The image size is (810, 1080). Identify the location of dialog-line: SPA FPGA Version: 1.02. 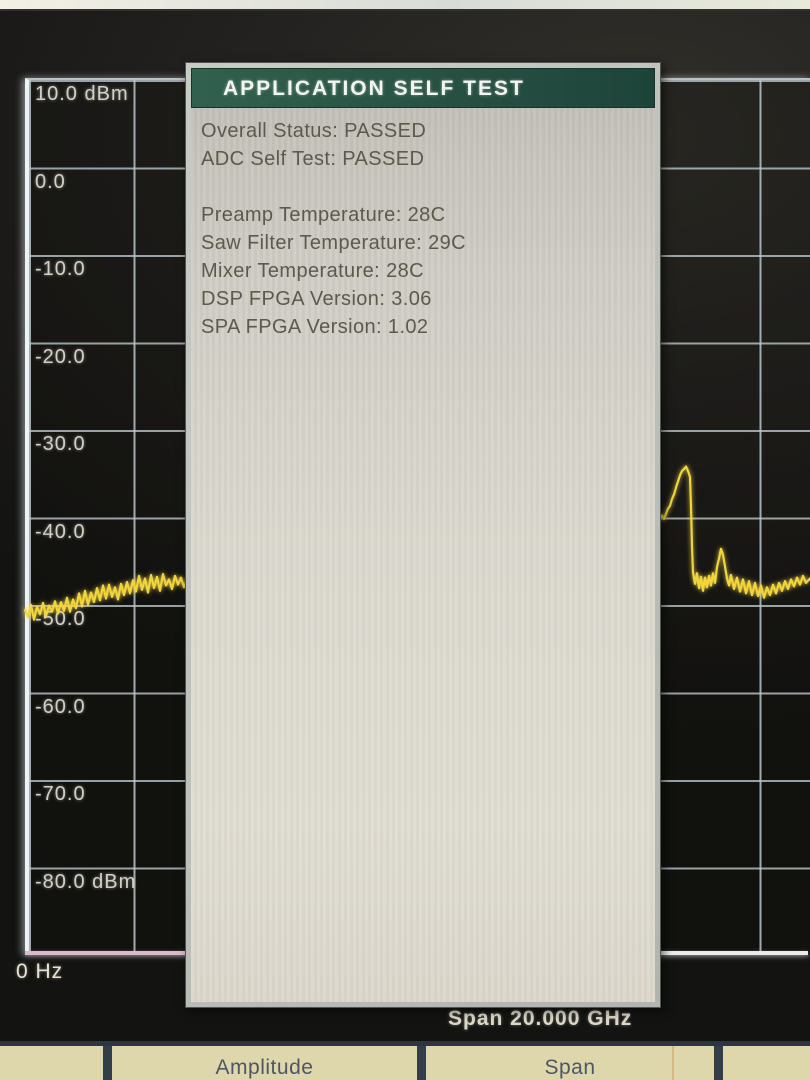
(315, 327).